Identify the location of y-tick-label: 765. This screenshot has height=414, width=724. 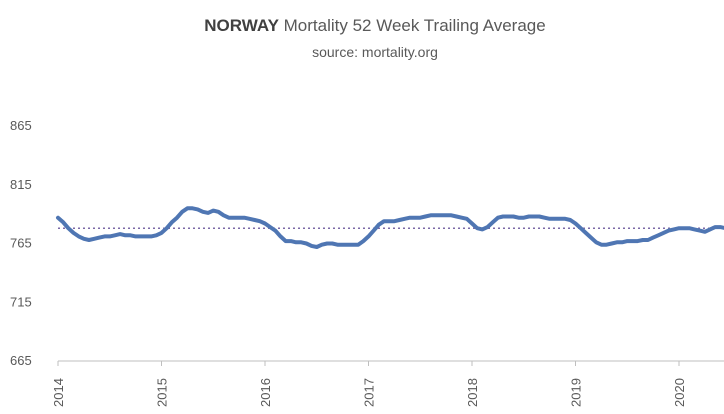
(21, 243).